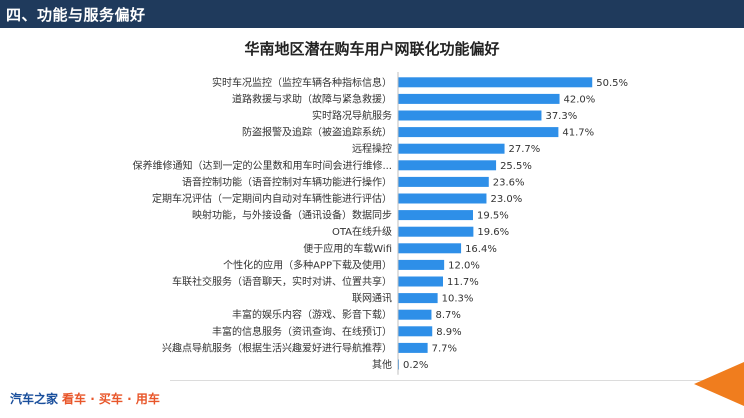 The height and width of the screenshot is (418, 744). Describe the element at coordinates (509, 182) in the screenshot. I see `value-label: 23.6%` at that location.